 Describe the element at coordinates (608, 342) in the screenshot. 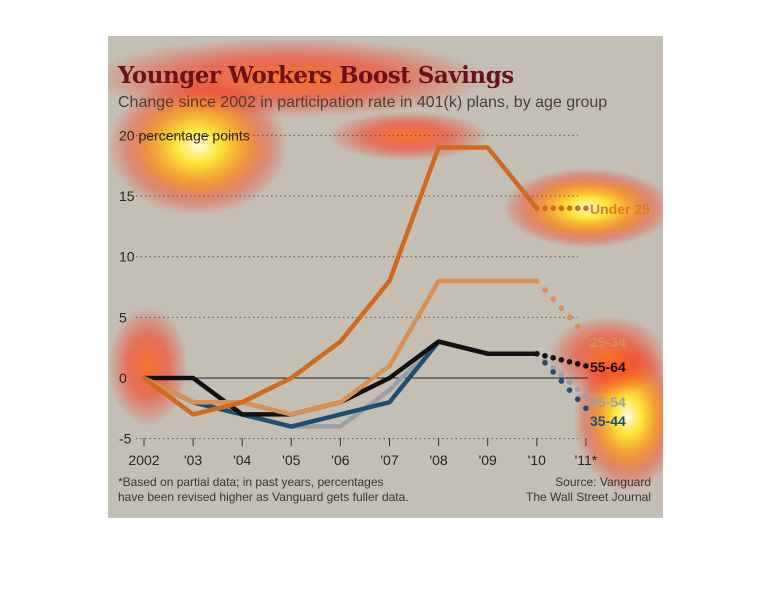

I see `series-label: 25-34` at that location.